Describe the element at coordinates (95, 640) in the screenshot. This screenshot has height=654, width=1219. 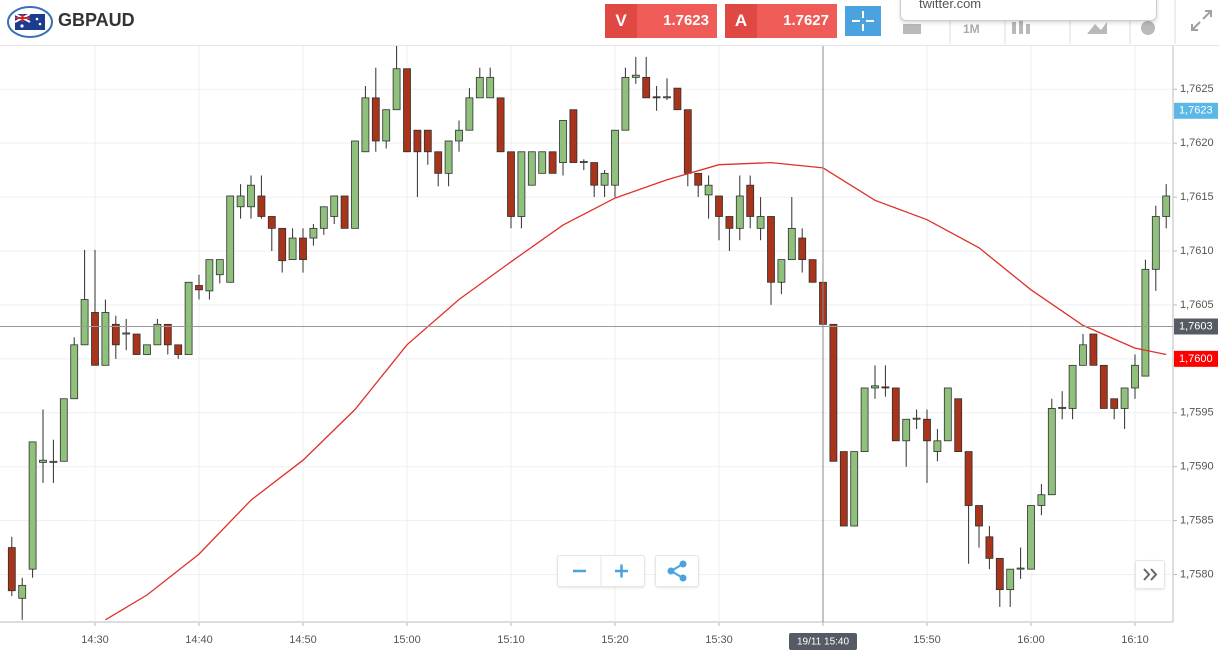
I see `x-tick-label: 14:30` at that location.